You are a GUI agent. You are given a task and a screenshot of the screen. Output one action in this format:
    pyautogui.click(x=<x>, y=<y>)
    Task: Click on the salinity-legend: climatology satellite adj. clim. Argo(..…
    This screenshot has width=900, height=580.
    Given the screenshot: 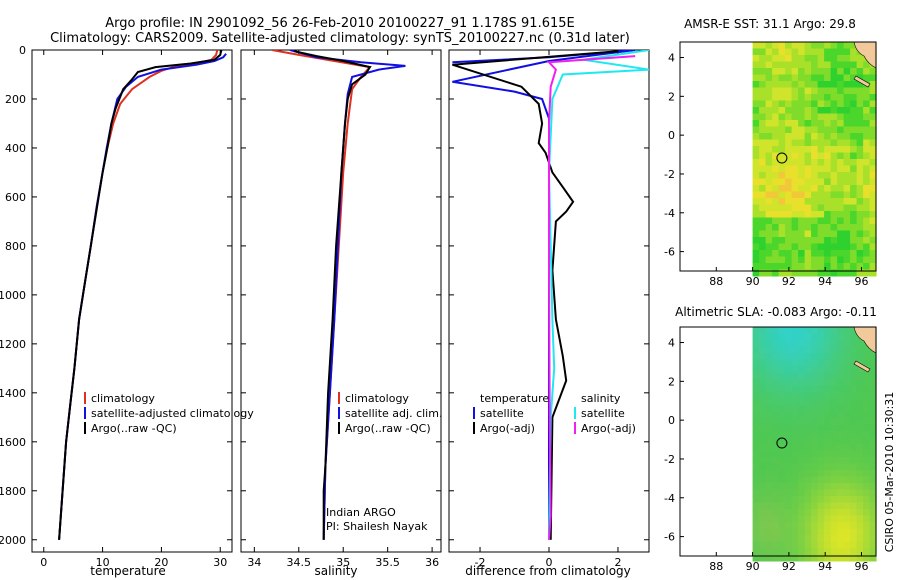 What is the action you would take?
    pyautogui.click(x=390, y=413)
    